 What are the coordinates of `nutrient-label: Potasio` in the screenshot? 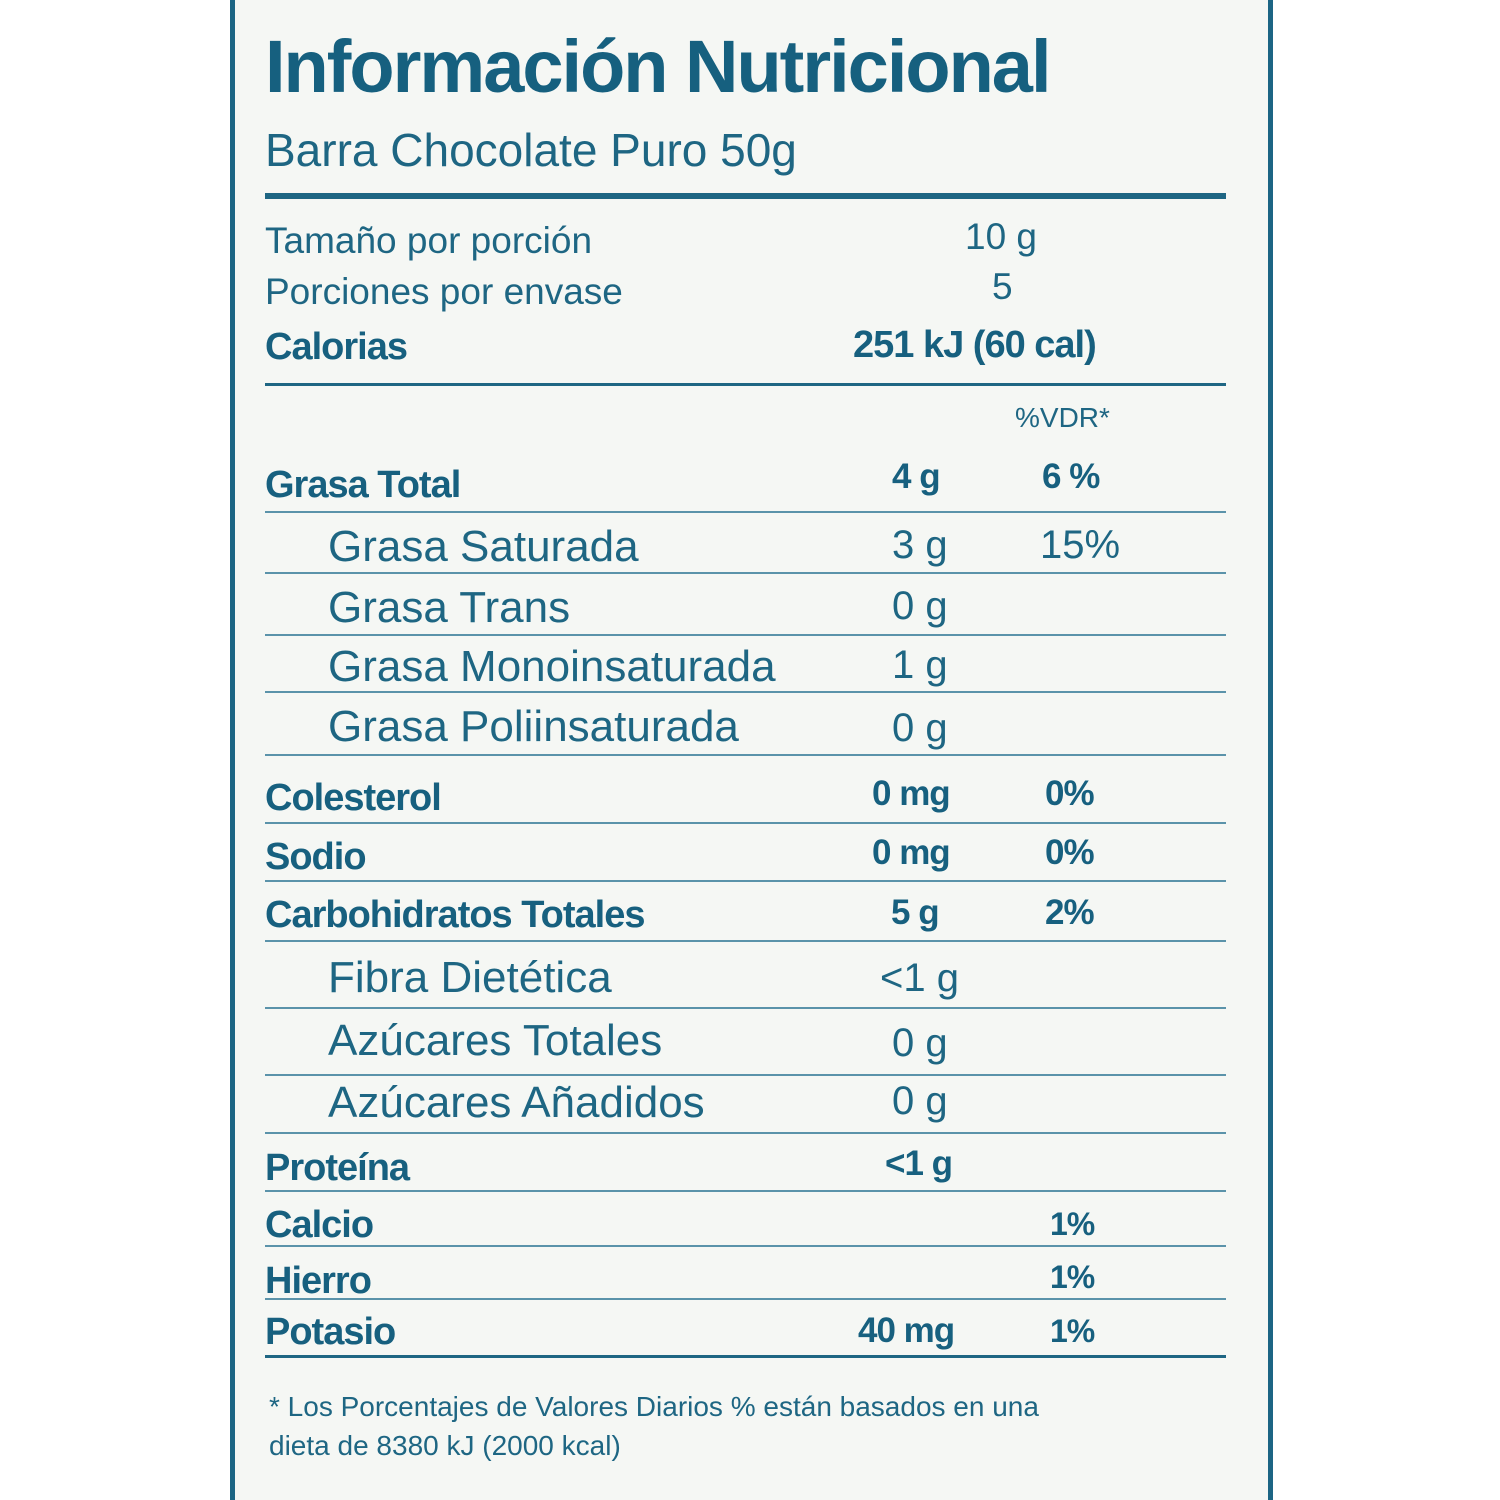 It's located at (330, 1332).